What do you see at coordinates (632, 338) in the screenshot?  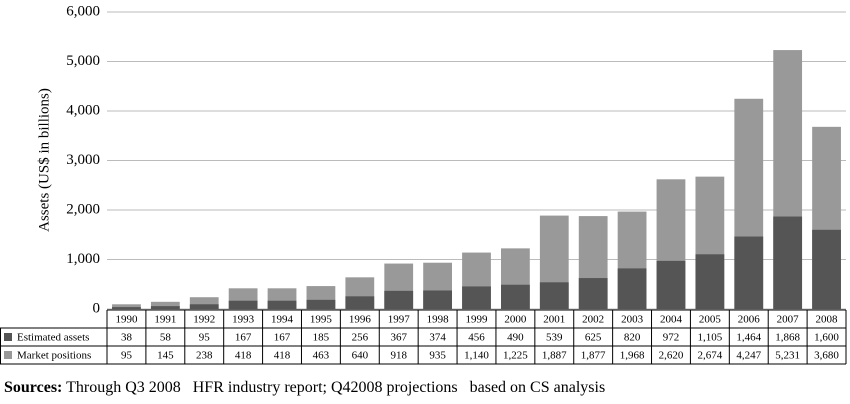 I see `table-value: 820` at bounding box center [632, 338].